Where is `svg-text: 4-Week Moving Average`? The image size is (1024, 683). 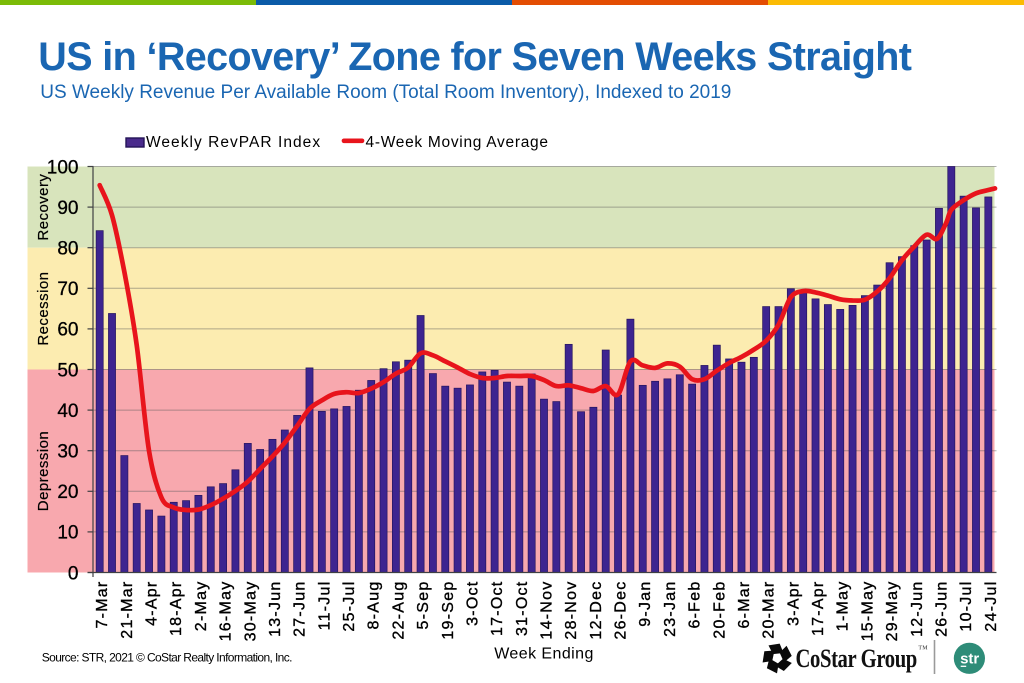 svg-text: 4-Week Moving Average is located at coordinates (457, 142).